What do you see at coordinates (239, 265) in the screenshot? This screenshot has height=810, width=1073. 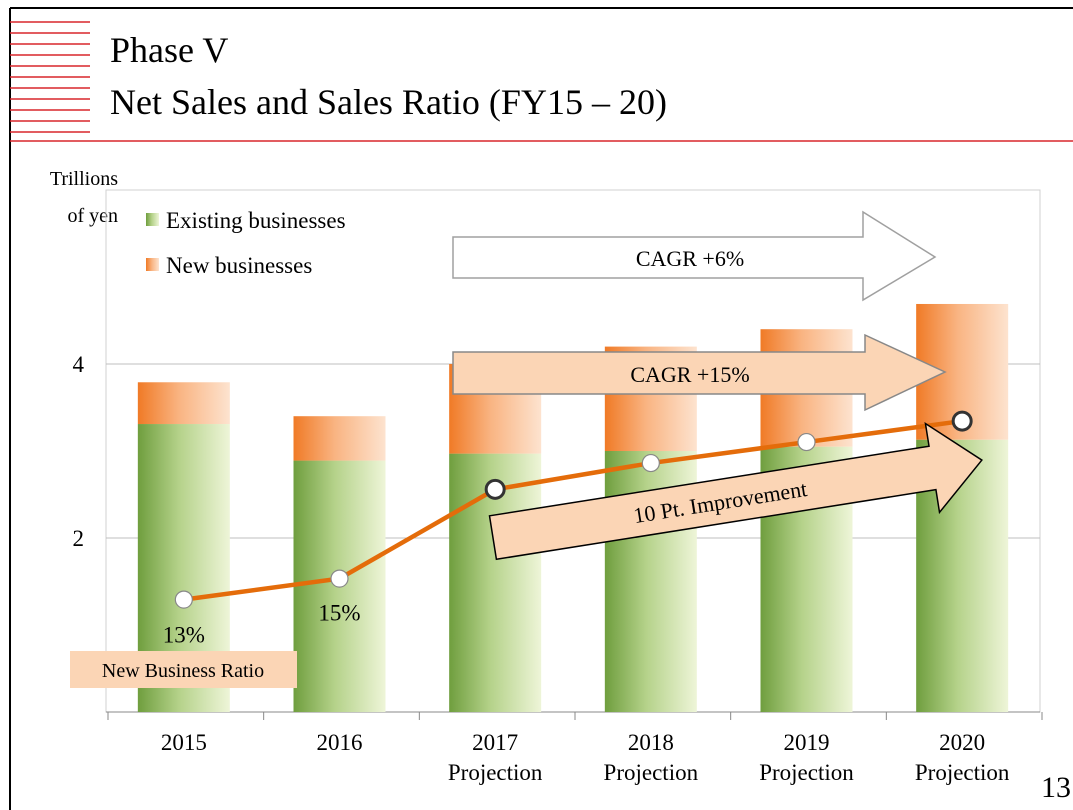 I see `legend-label: New businesses` at bounding box center [239, 265].